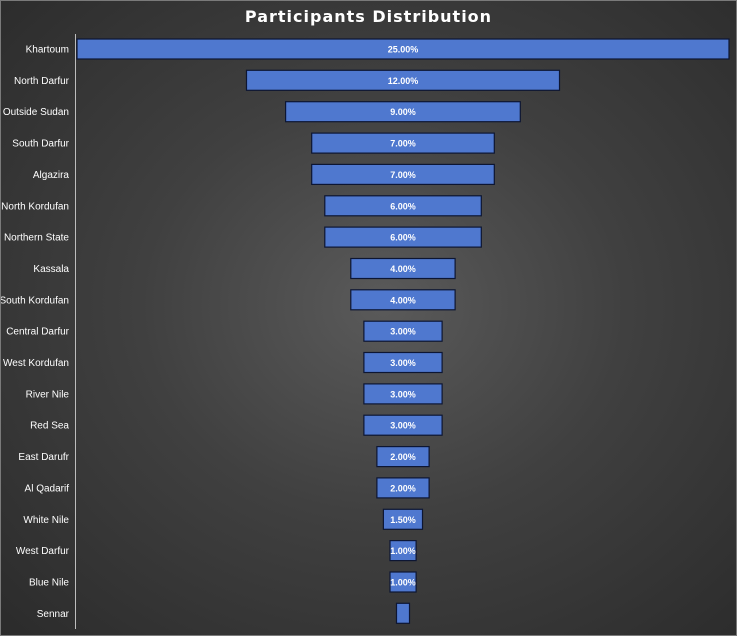 The width and height of the screenshot is (737, 636). Describe the element at coordinates (46, 520) in the screenshot. I see `category-label: White Nile` at that location.